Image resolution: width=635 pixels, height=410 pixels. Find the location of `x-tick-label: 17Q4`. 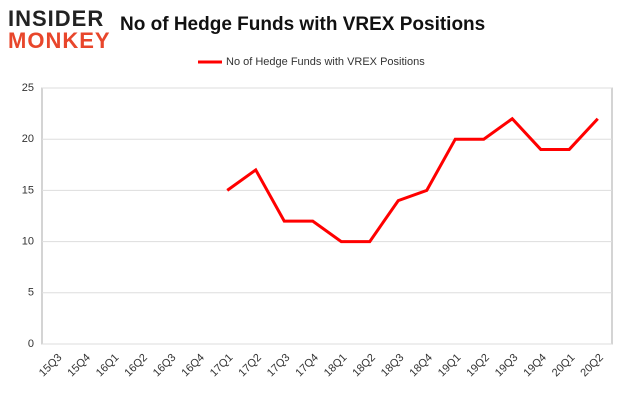

x-tick-label: 17Q4 is located at coordinates (307, 366).